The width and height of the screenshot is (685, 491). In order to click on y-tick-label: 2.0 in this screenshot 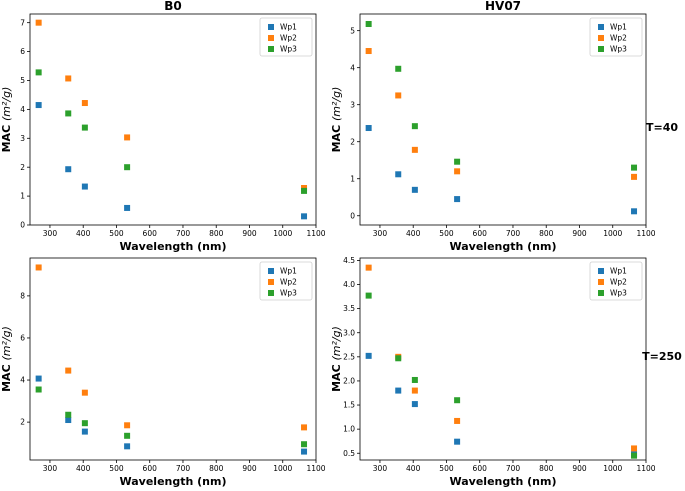, I will do `click(349, 381)`.